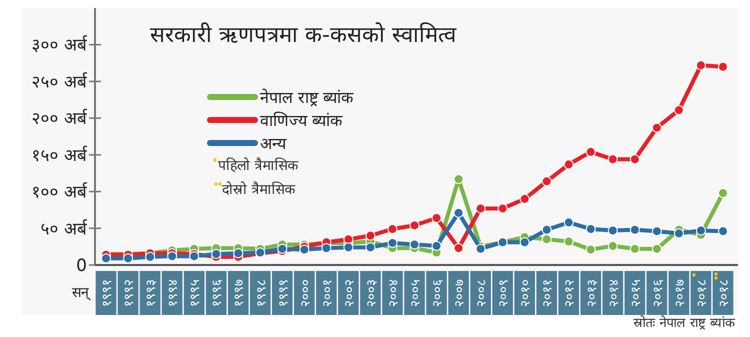 This screenshot has height=337, width=750. Describe the element at coordinates (262, 293) in the screenshot. I see `x-tick-label: १९९८` at that location.